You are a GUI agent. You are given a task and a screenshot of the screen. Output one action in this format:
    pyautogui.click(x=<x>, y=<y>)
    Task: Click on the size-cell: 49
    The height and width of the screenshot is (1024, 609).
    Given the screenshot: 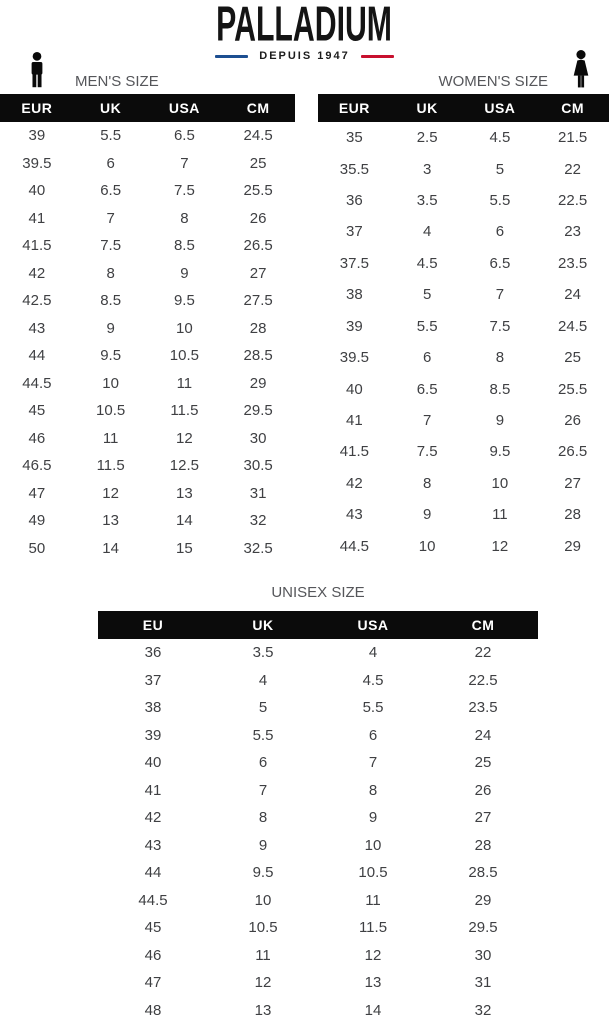 What is the action you would take?
    pyautogui.click(x=37, y=521)
    